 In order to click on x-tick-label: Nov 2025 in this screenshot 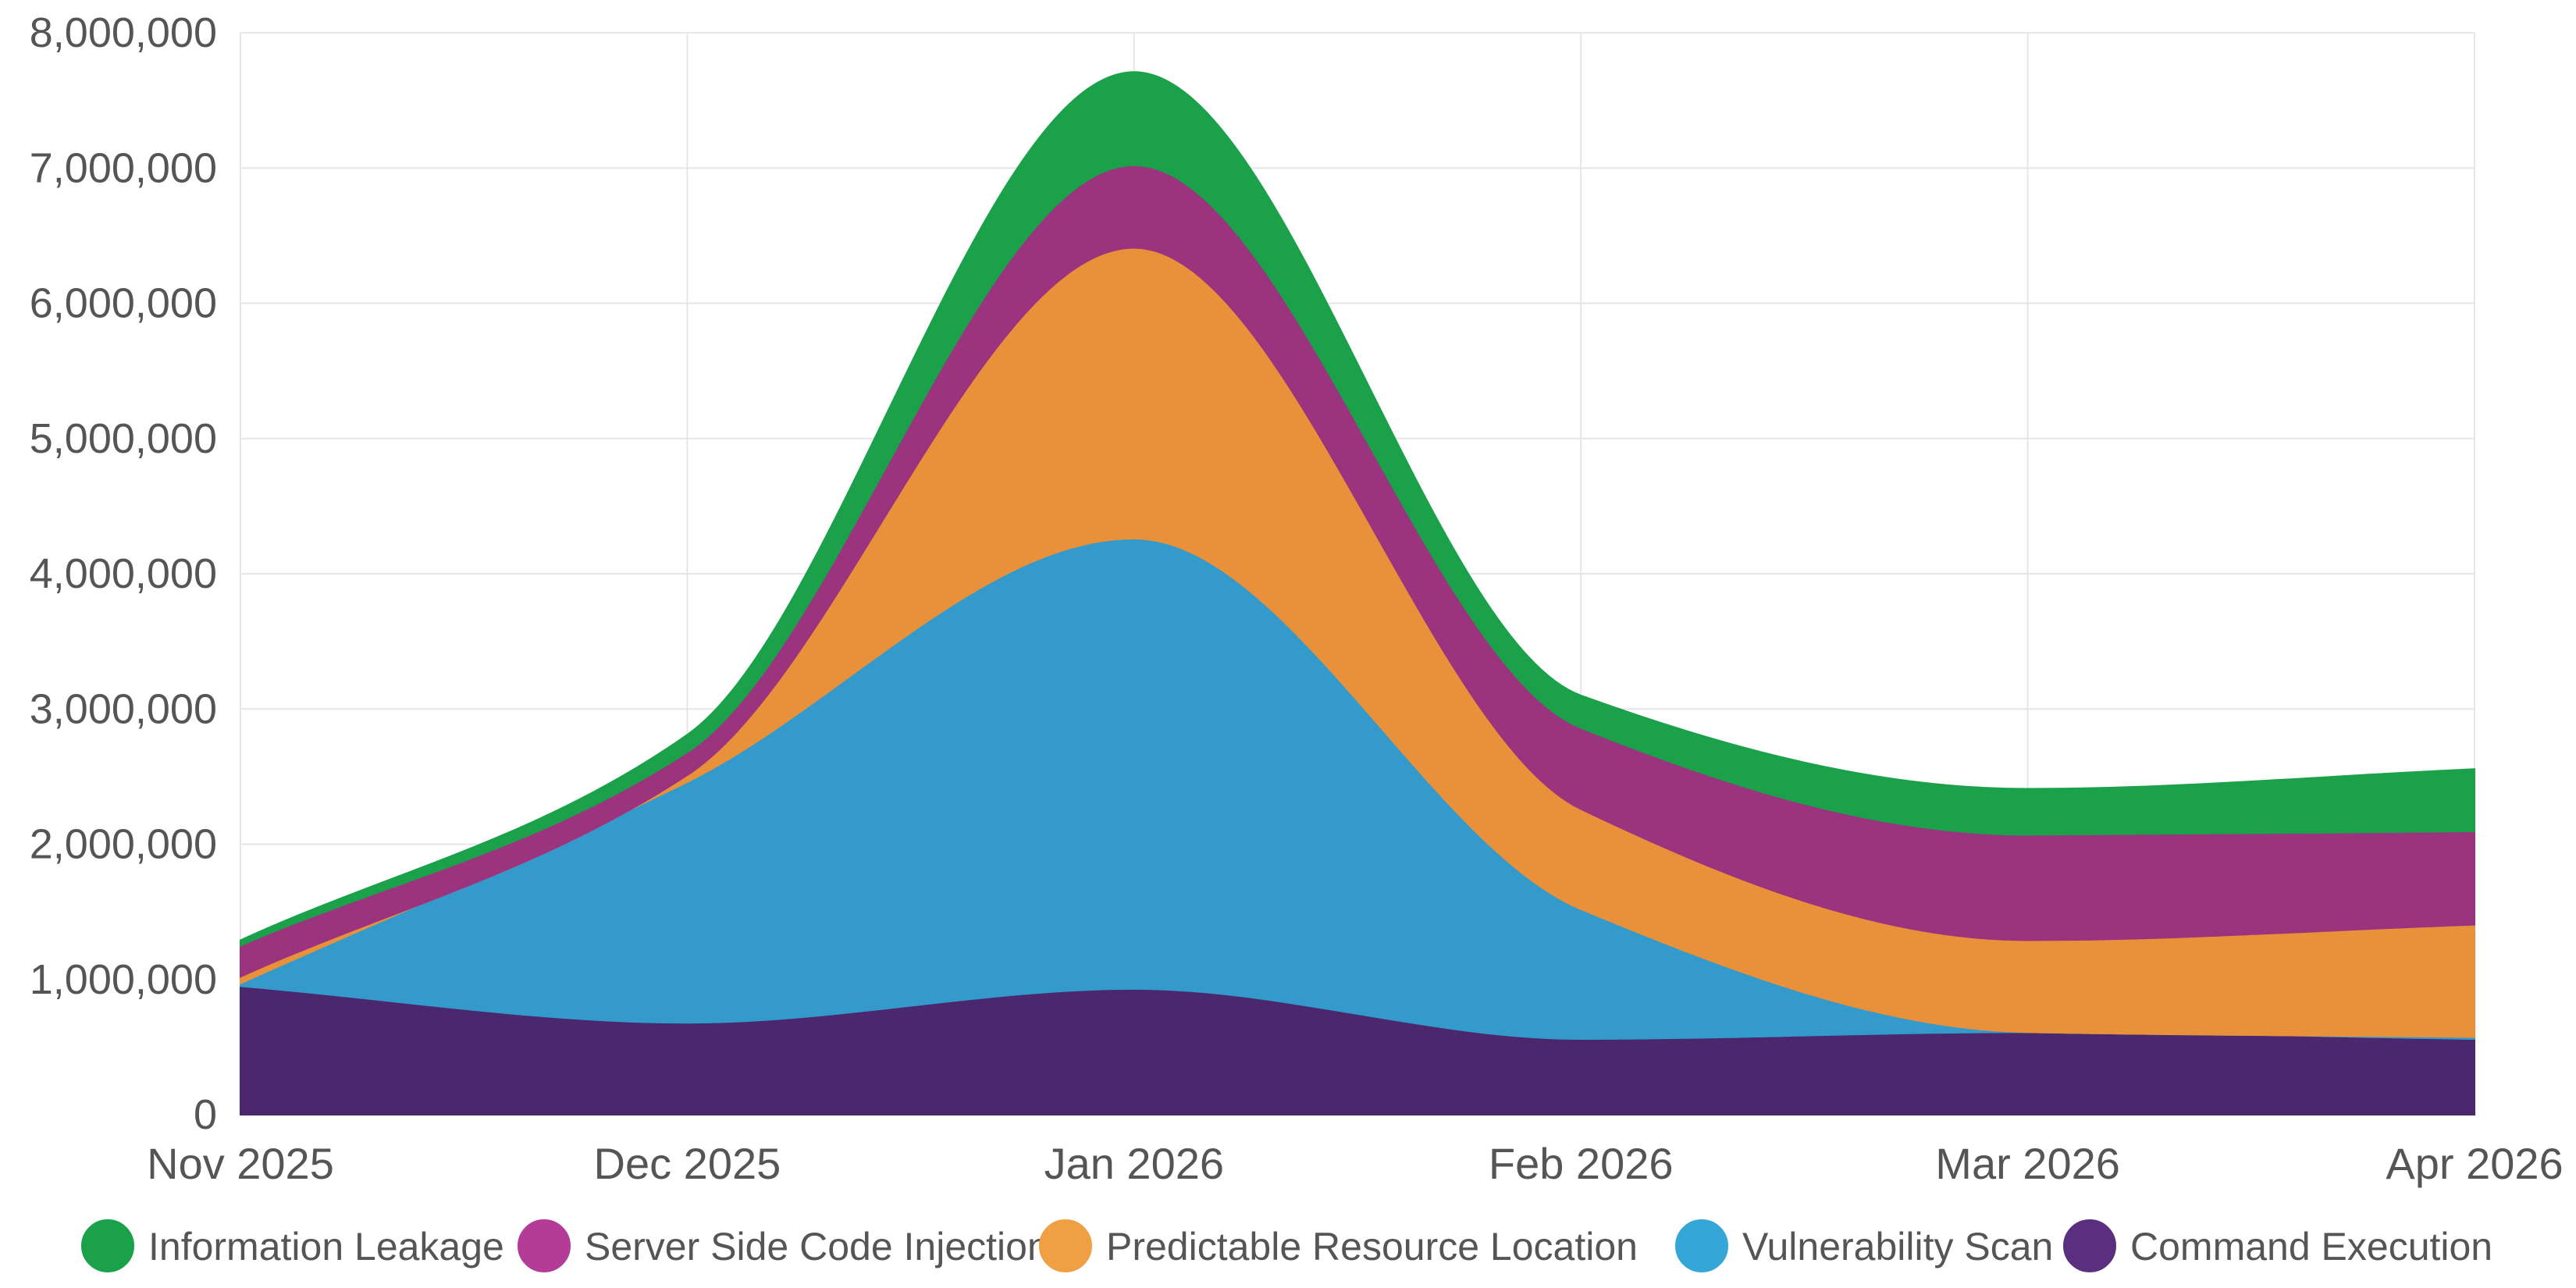, I will do `click(240, 1163)`.